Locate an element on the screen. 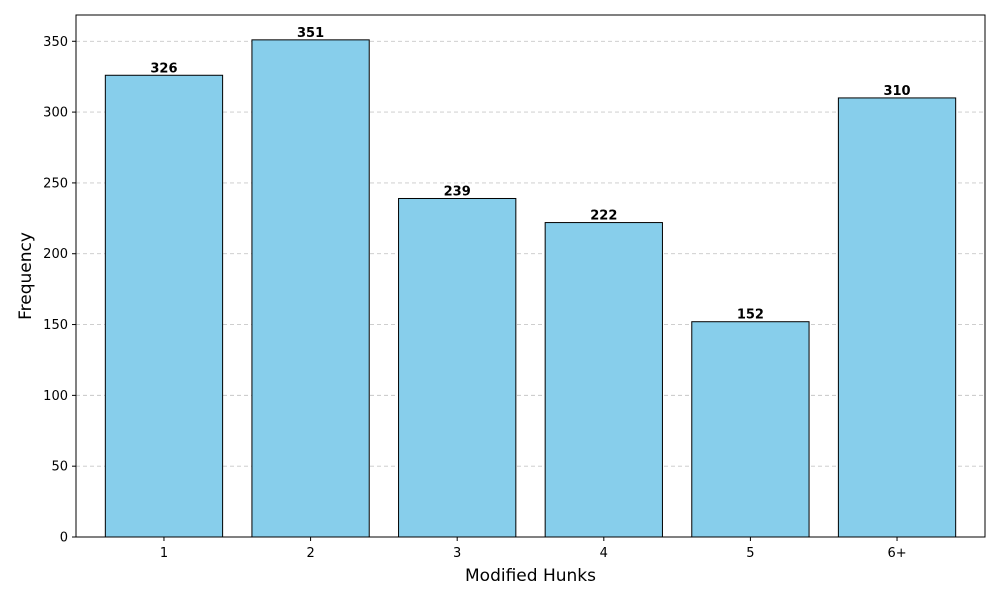  value-label-5: 152 is located at coordinates (750, 315).